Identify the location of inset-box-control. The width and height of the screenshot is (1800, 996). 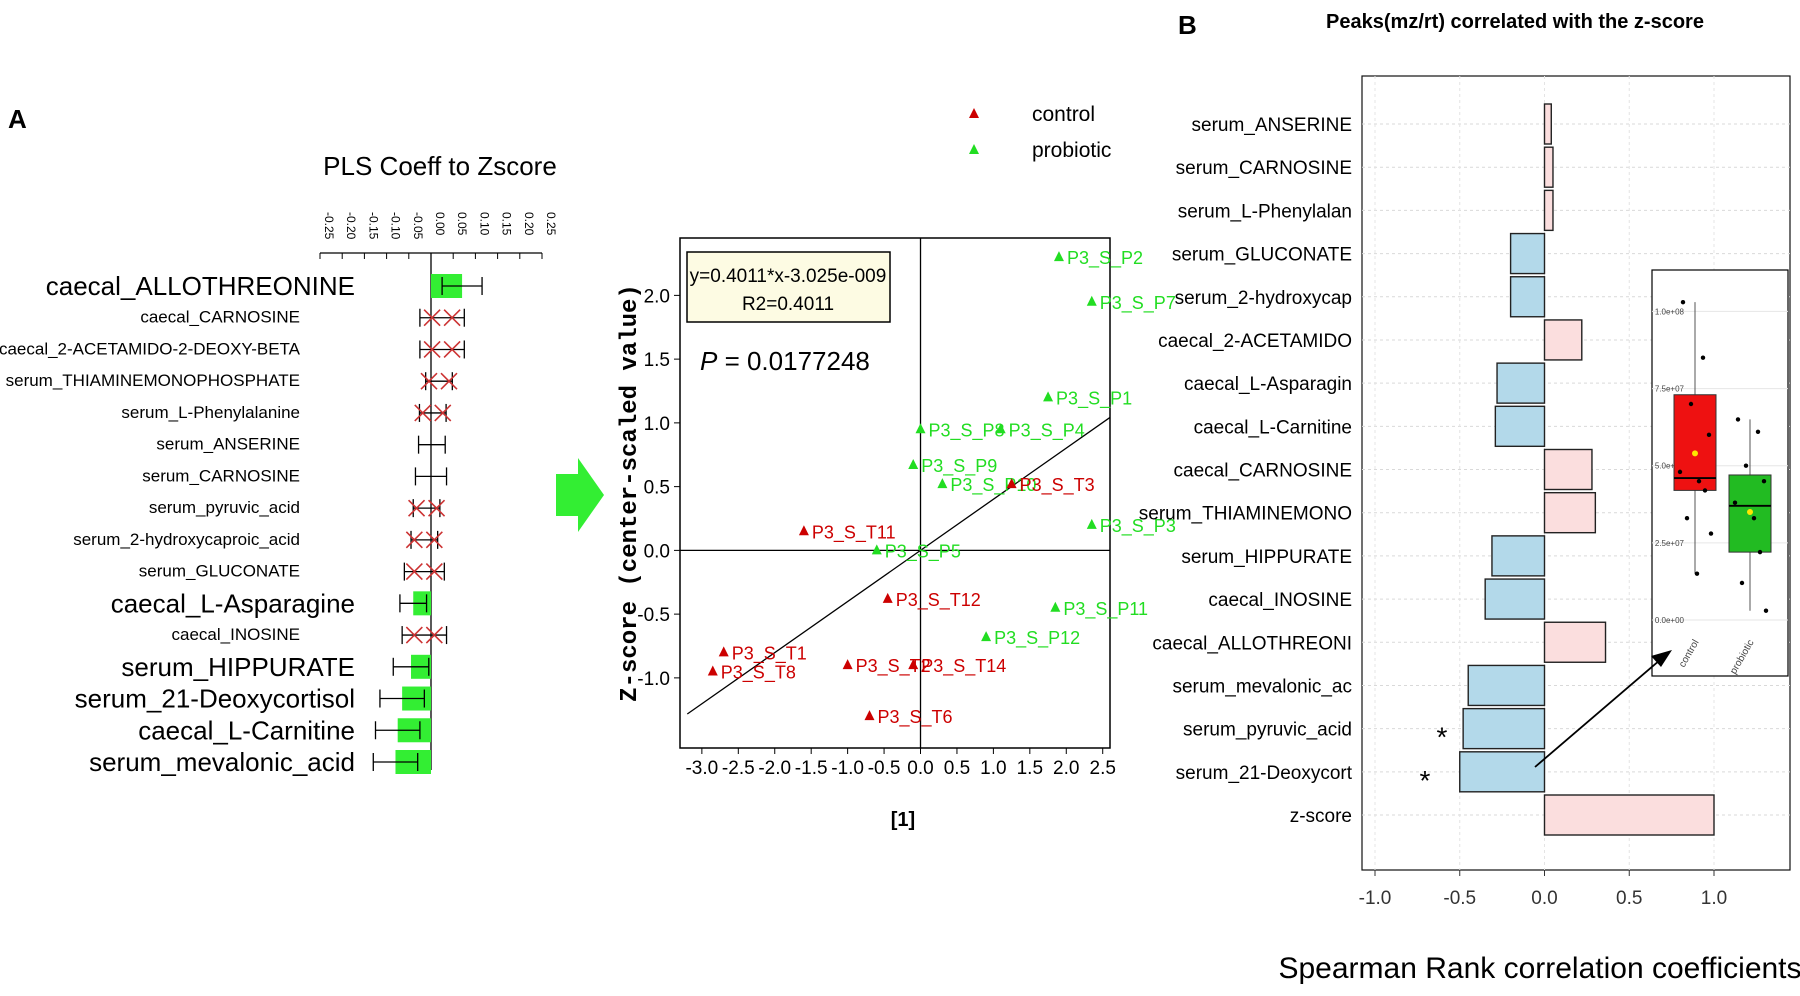
(1695, 442).